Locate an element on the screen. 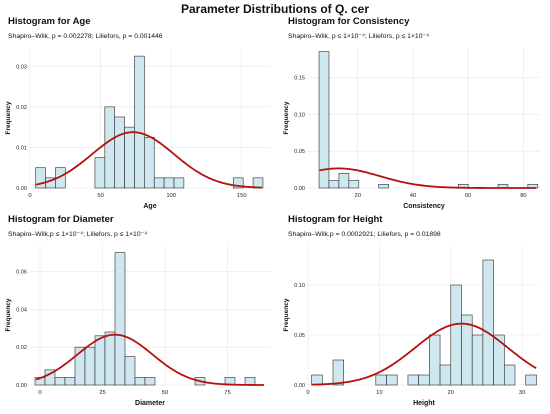 The width and height of the screenshot is (550, 414). x-tick-label: 75 is located at coordinates (227, 393).